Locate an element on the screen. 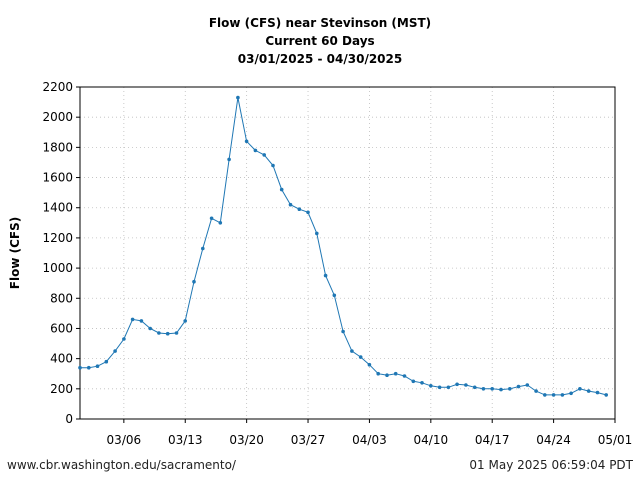 This screenshot has height=480, width=640. x-tick-label: 03/06 is located at coordinates (124, 440).